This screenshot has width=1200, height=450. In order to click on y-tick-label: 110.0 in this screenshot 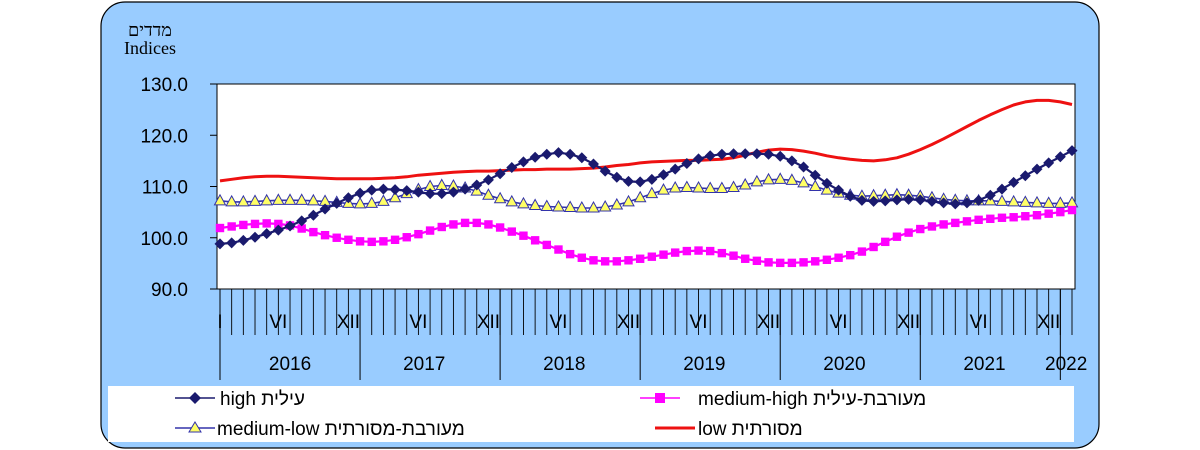, I will do `click(165, 188)`.